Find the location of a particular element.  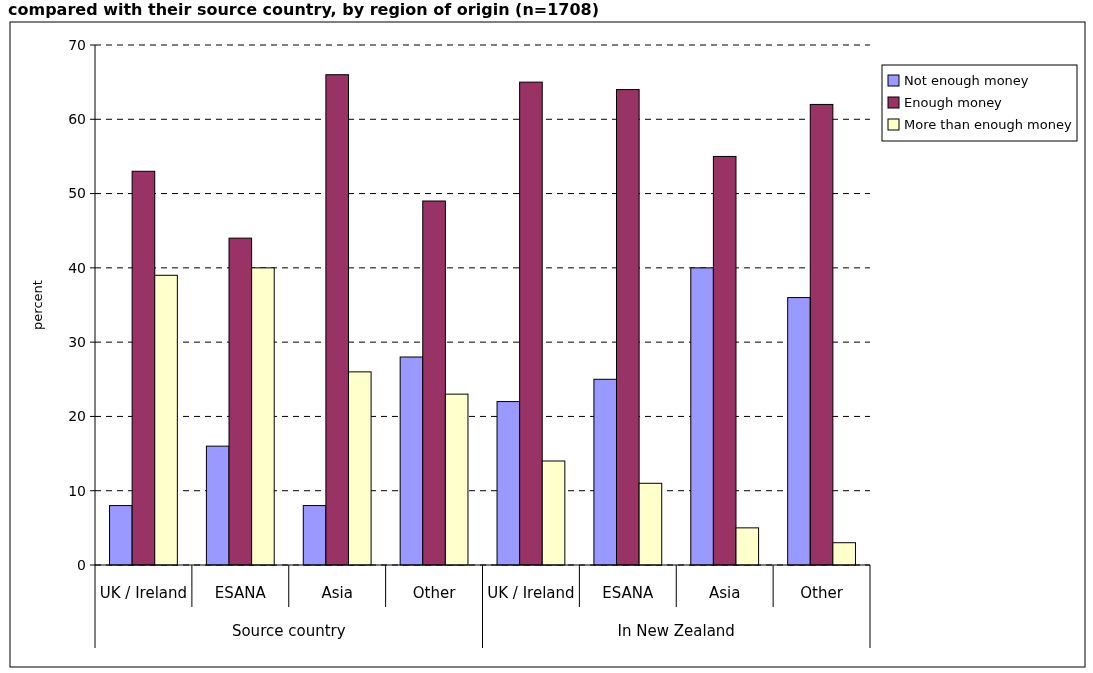

text: In New Zealand is located at coordinates (676, 631).